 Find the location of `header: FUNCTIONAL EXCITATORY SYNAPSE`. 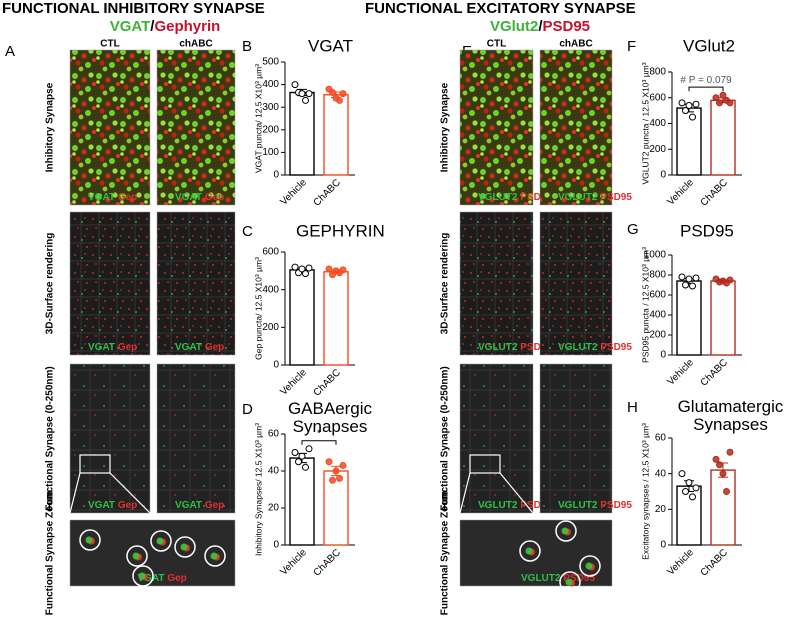

header: FUNCTIONAL EXCITATORY SYNAPSE is located at coordinates (500, 8).